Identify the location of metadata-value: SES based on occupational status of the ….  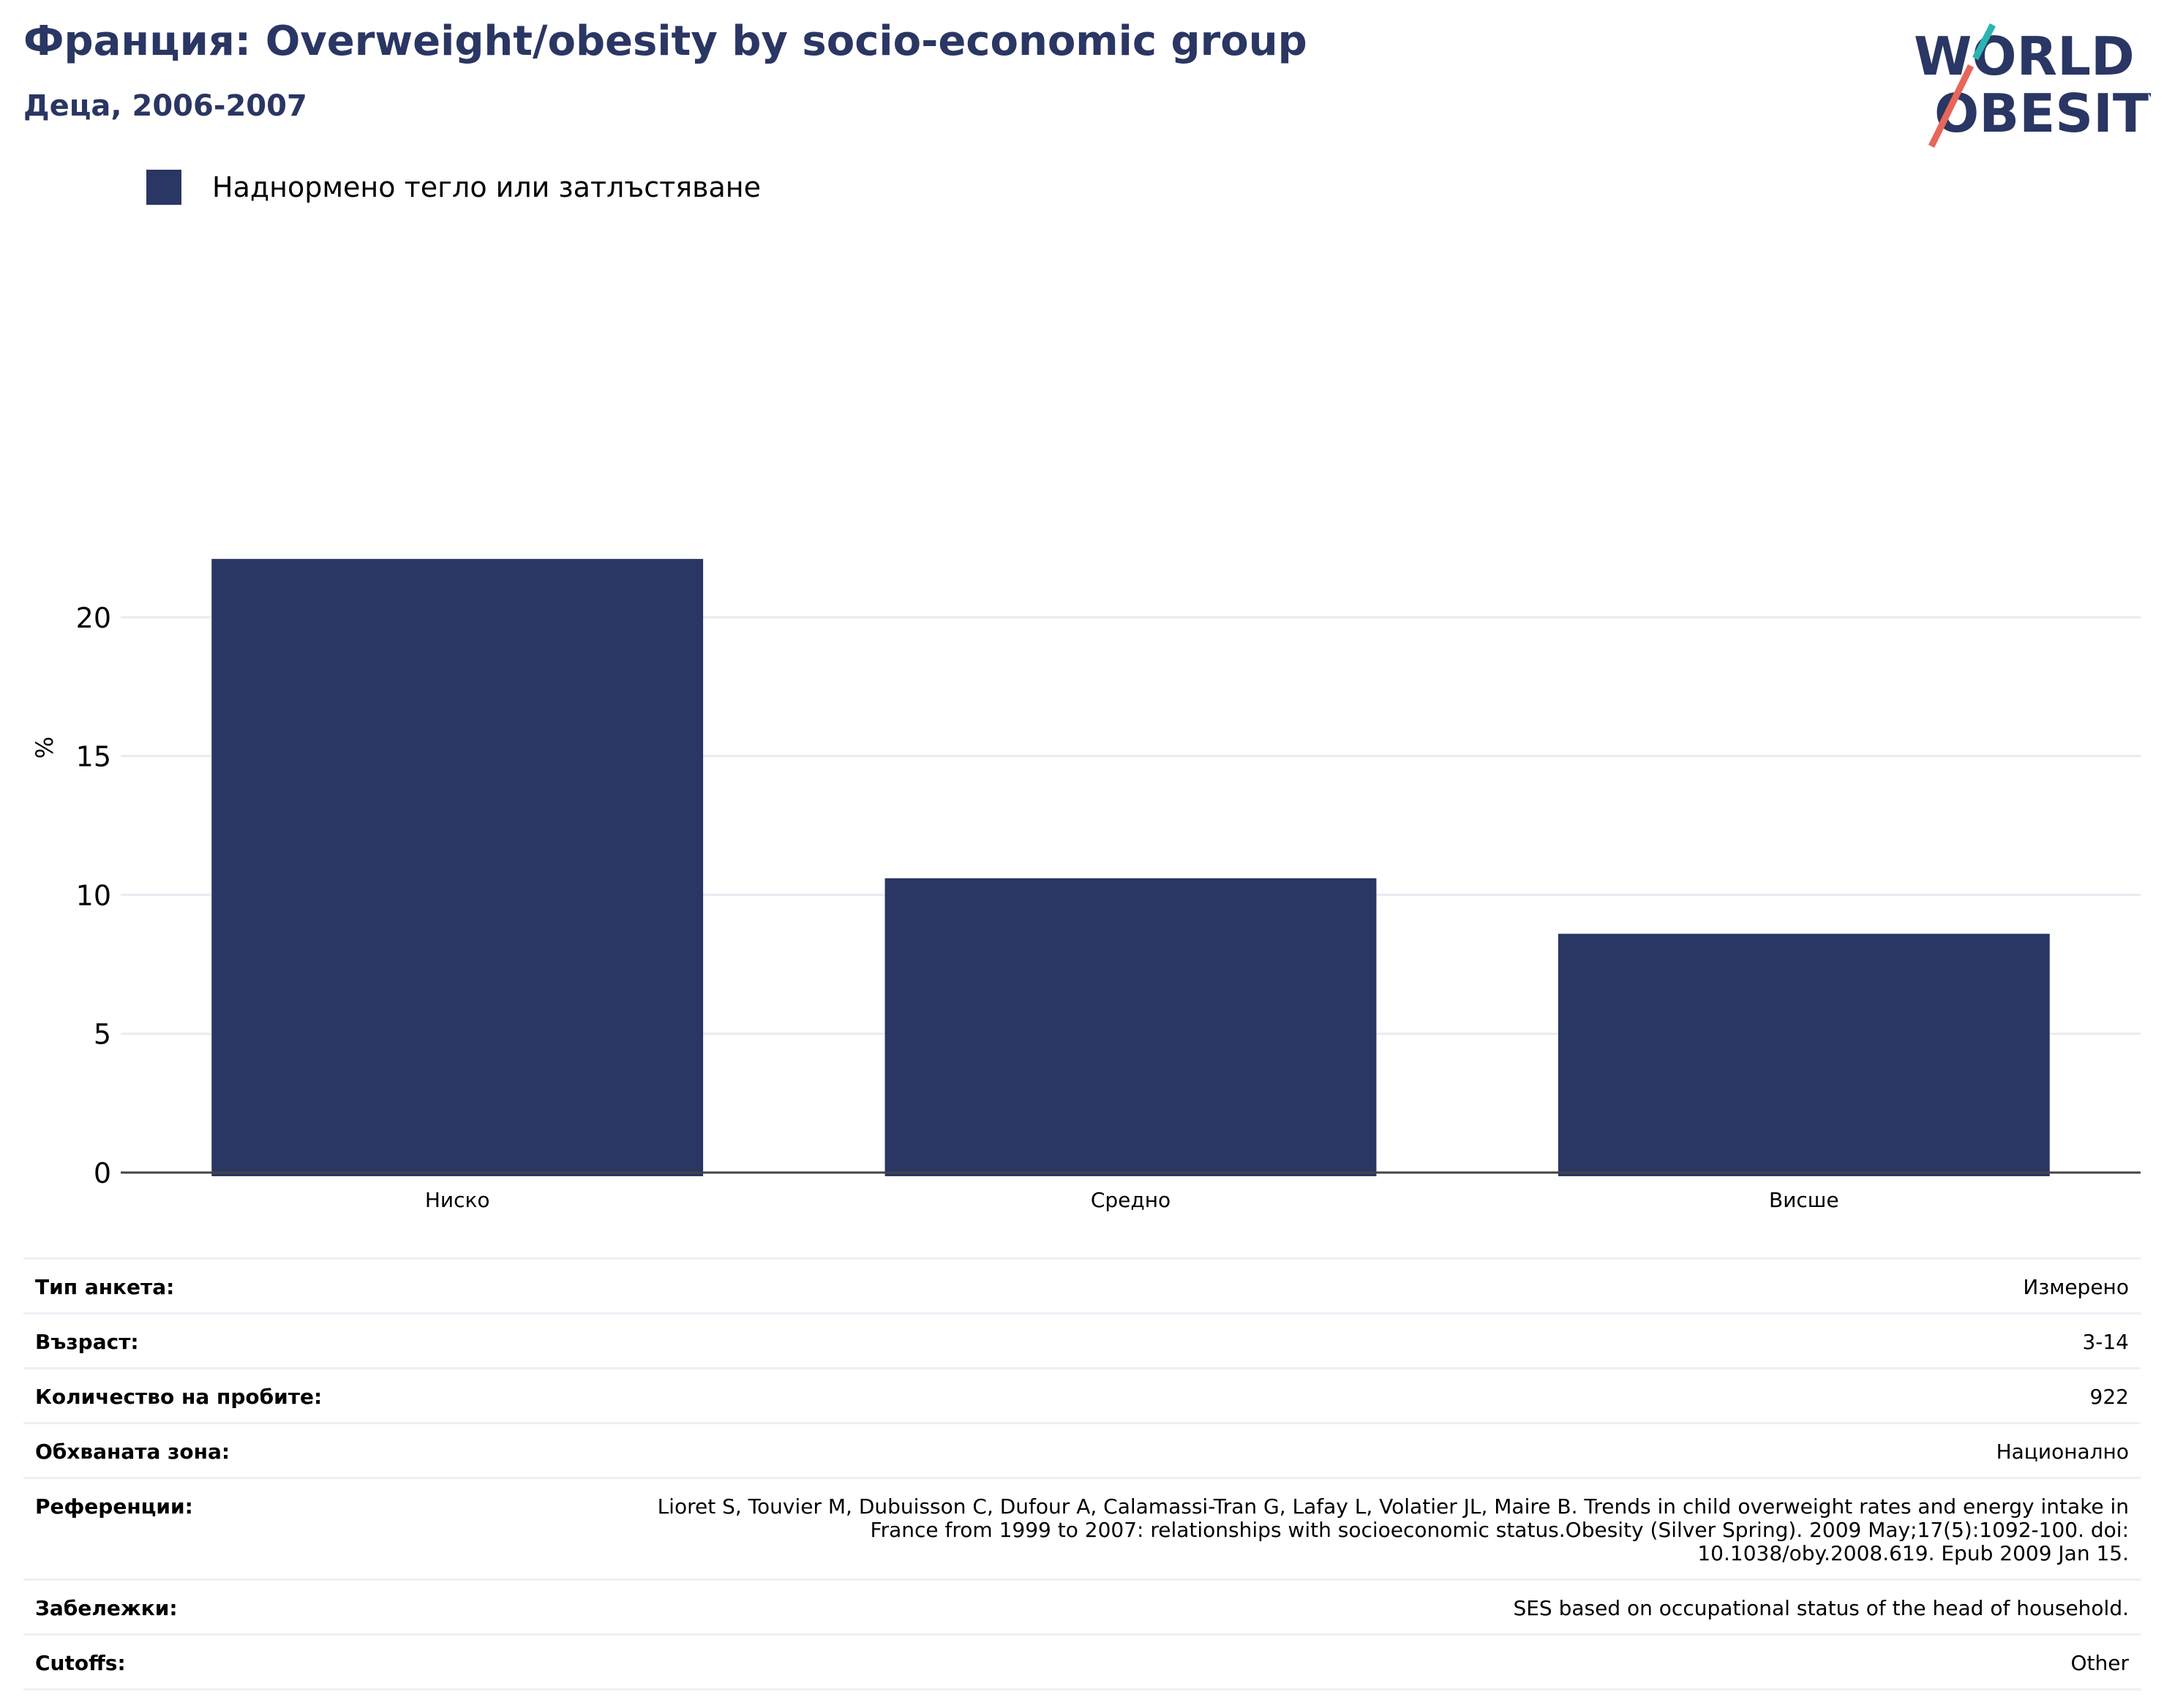
(1821, 1608).